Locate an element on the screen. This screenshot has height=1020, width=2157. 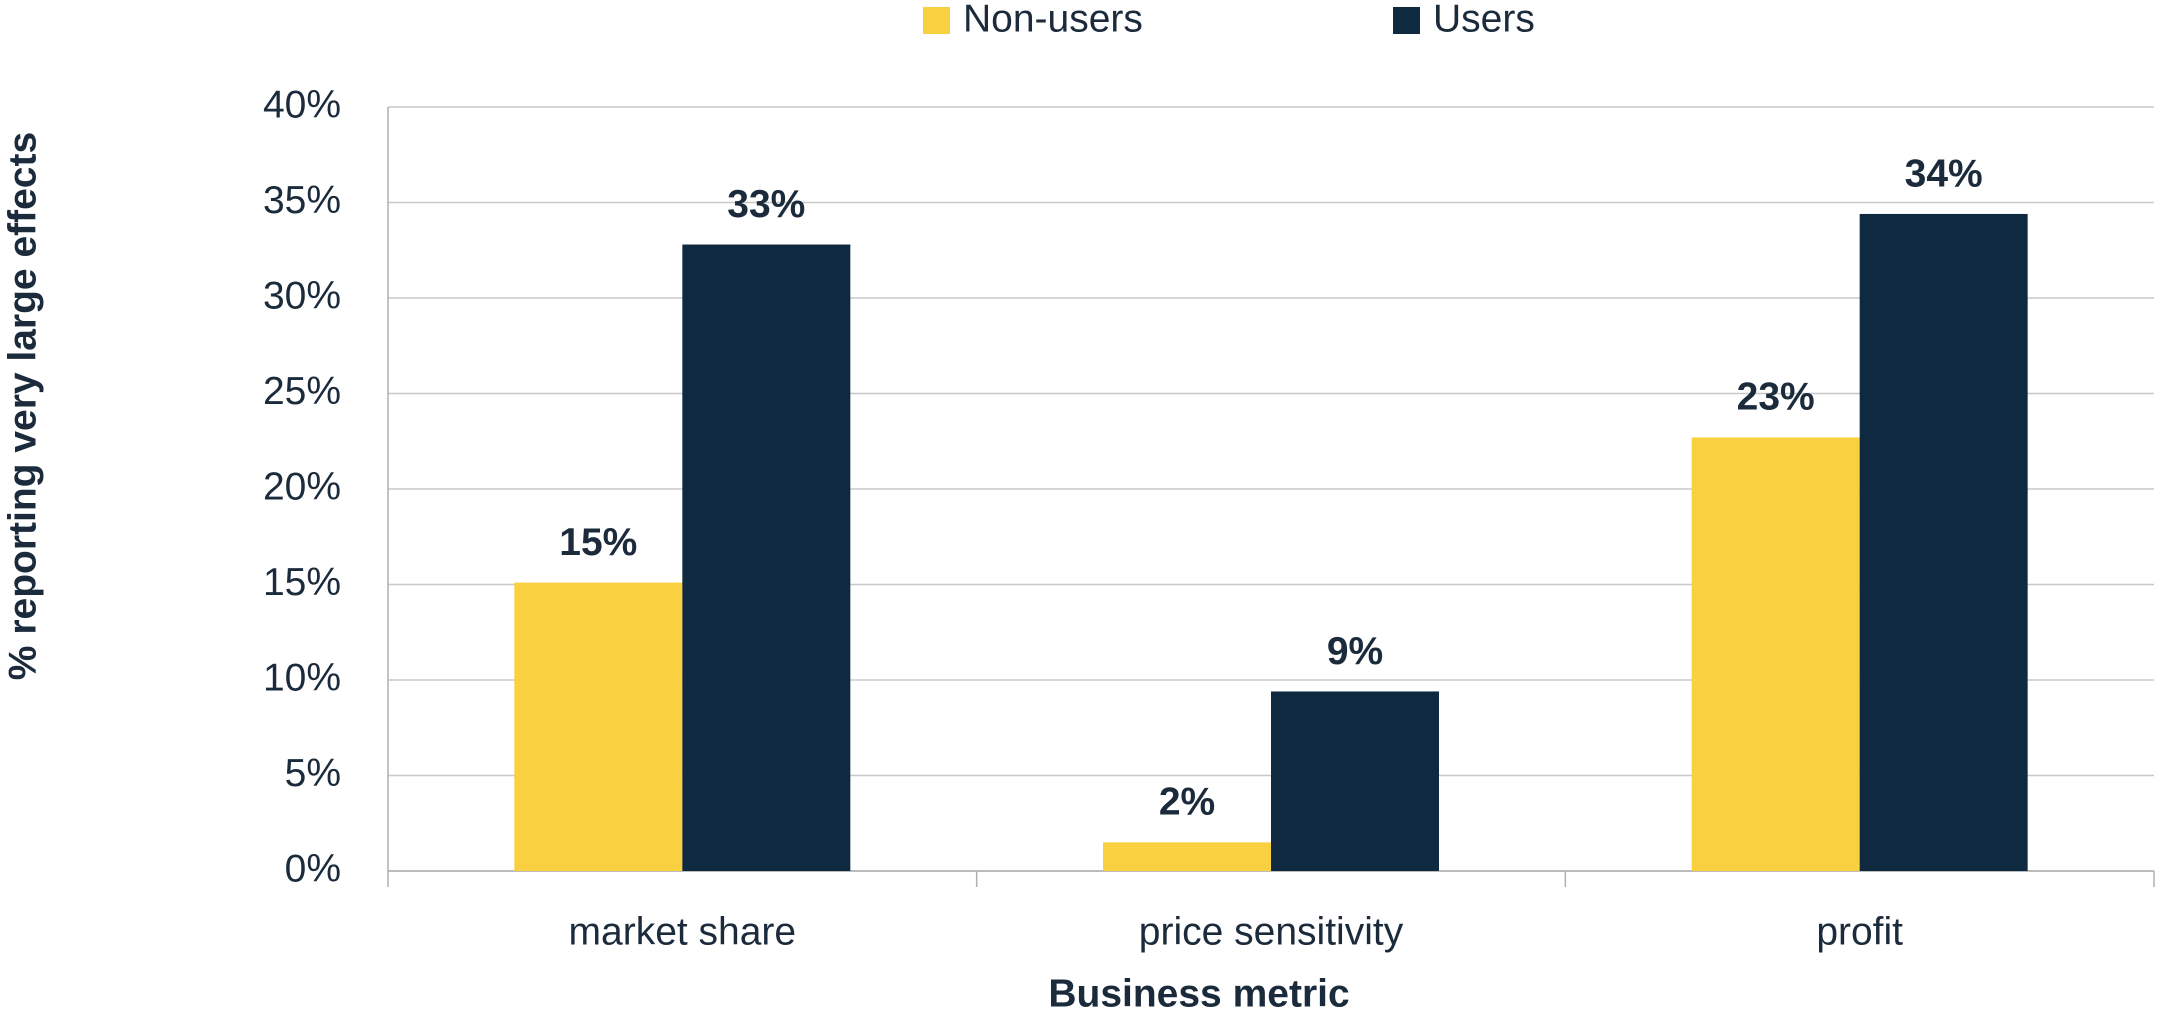
y-tick-label: 5% is located at coordinates (313, 773).